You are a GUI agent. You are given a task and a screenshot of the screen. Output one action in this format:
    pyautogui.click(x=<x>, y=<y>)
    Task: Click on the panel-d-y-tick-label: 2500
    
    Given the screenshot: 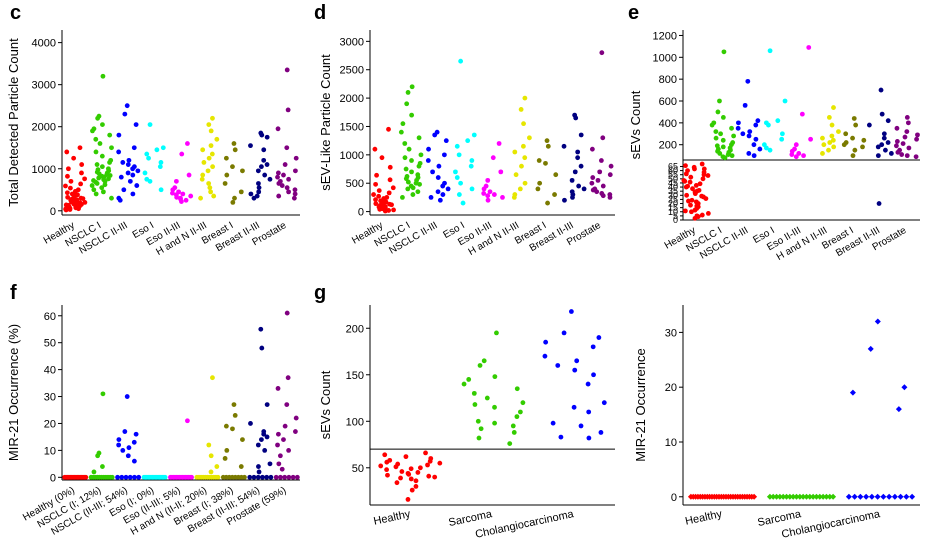 What is the action you would take?
    pyautogui.click(x=352, y=71)
    